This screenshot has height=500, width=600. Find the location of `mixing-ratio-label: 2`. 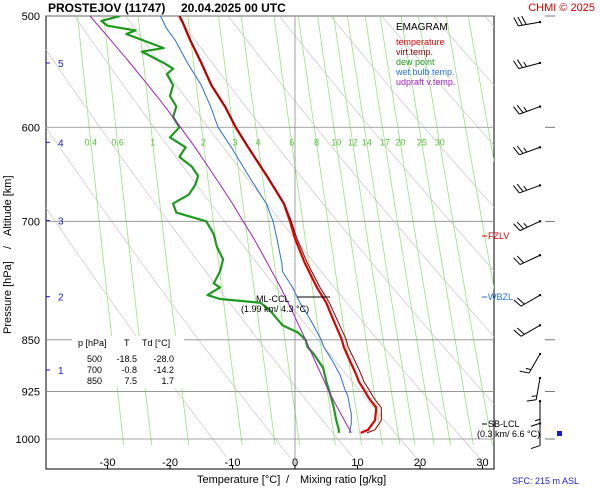

mixing-ratio-label: 2 is located at coordinates (203, 142).